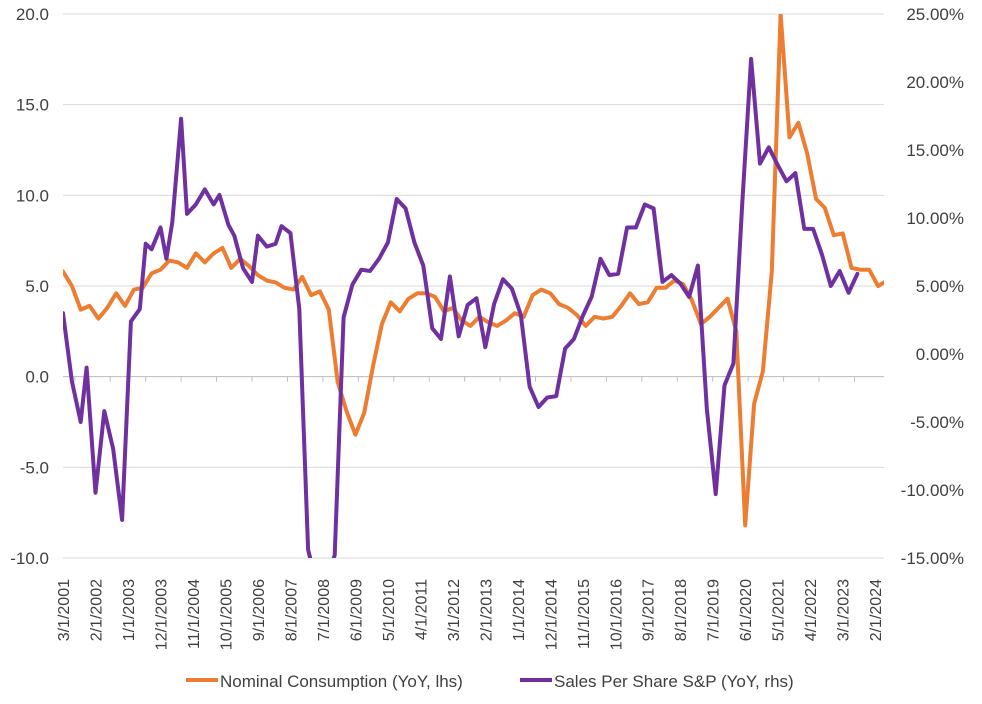 This screenshot has width=982, height=704. Describe the element at coordinates (291, 610) in the screenshot. I see `x-tick-label: 8/1/2007` at that location.